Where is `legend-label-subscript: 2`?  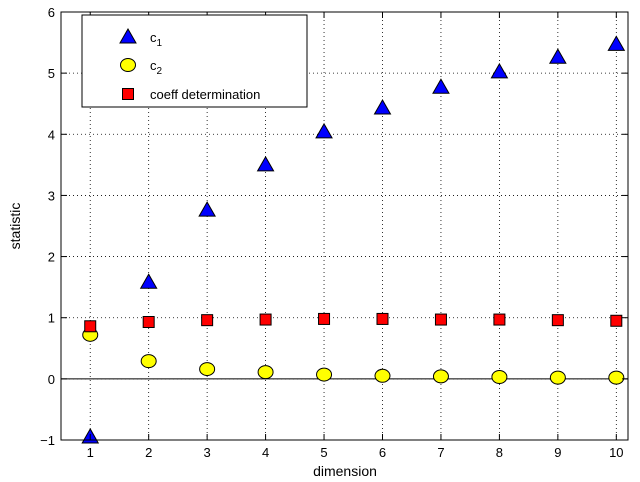
legend-label-subscript: 2 is located at coordinates (160, 71).